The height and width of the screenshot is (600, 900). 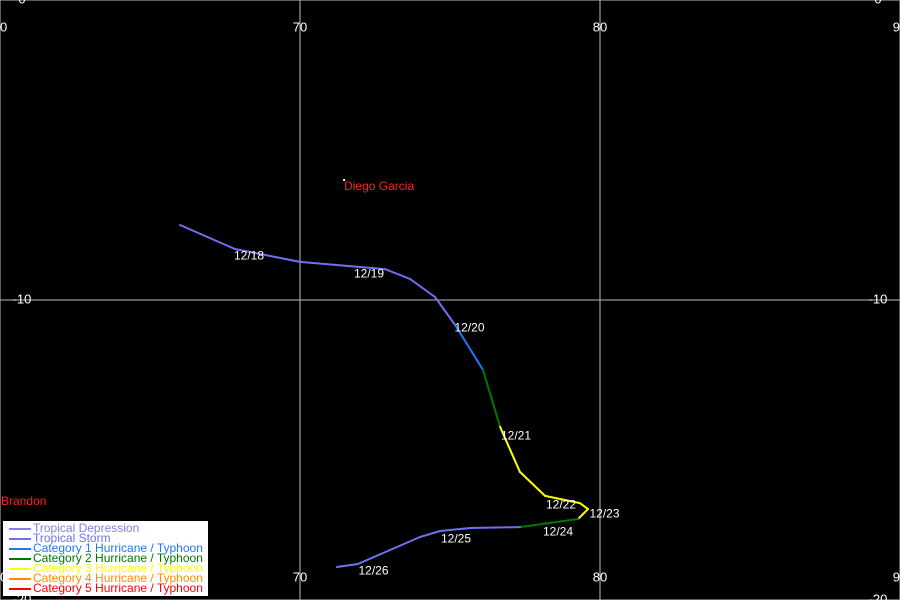 What do you see at coordinates (3, 26) in the screenshot?
I see `x-tick-label: 60` at bounding box center [3, 26].